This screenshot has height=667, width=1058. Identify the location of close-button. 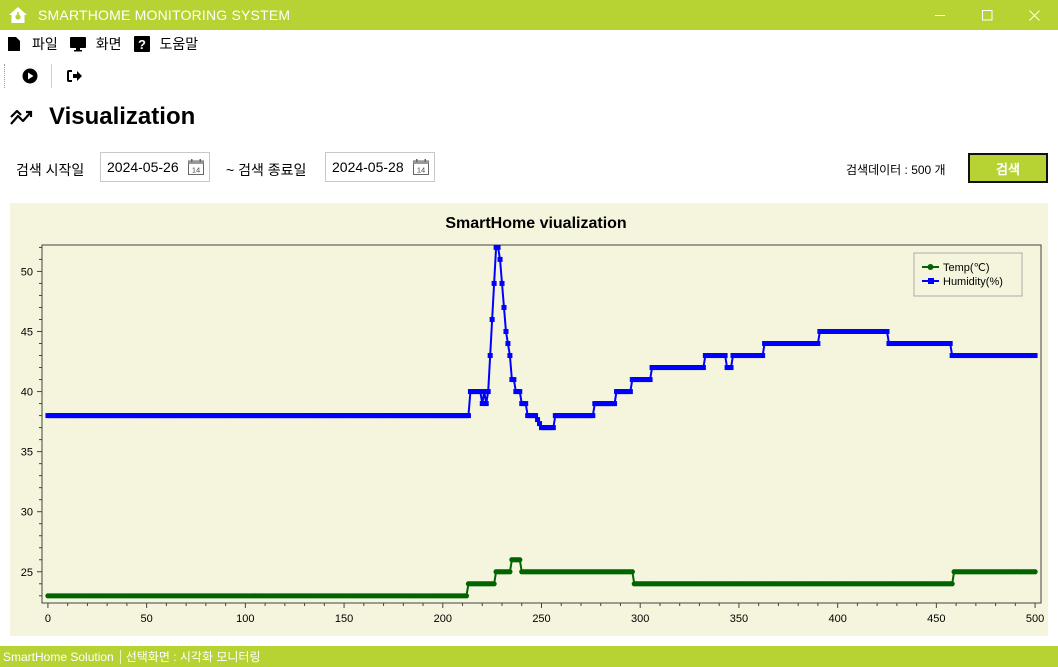
(1034, 15).